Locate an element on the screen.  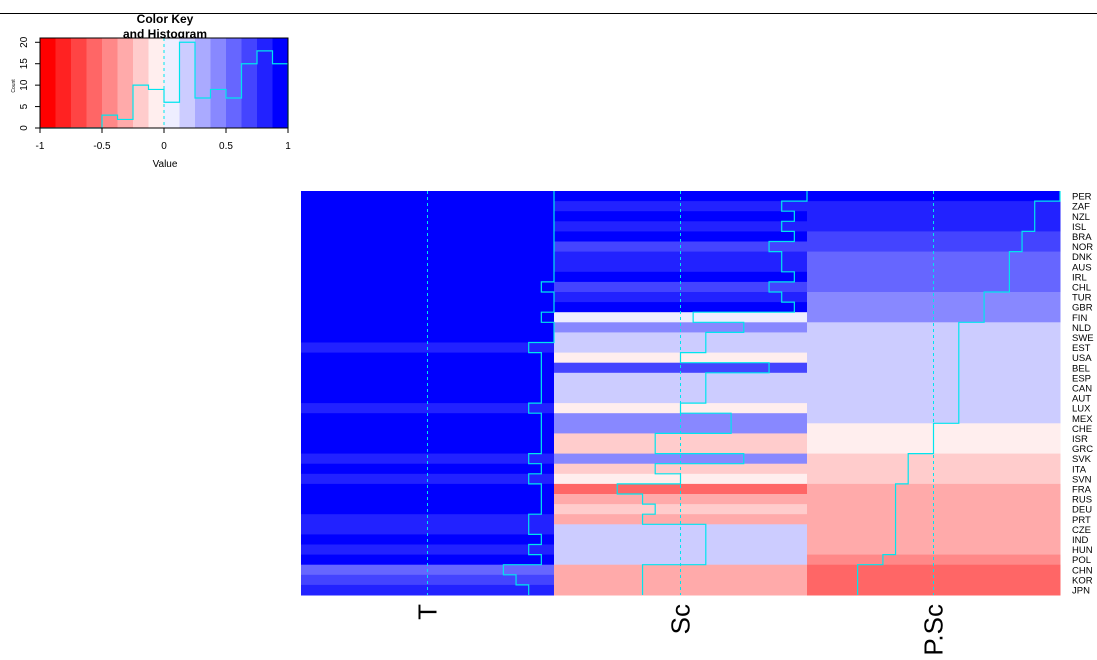
column-label: T is located at coordinates (428, 612).